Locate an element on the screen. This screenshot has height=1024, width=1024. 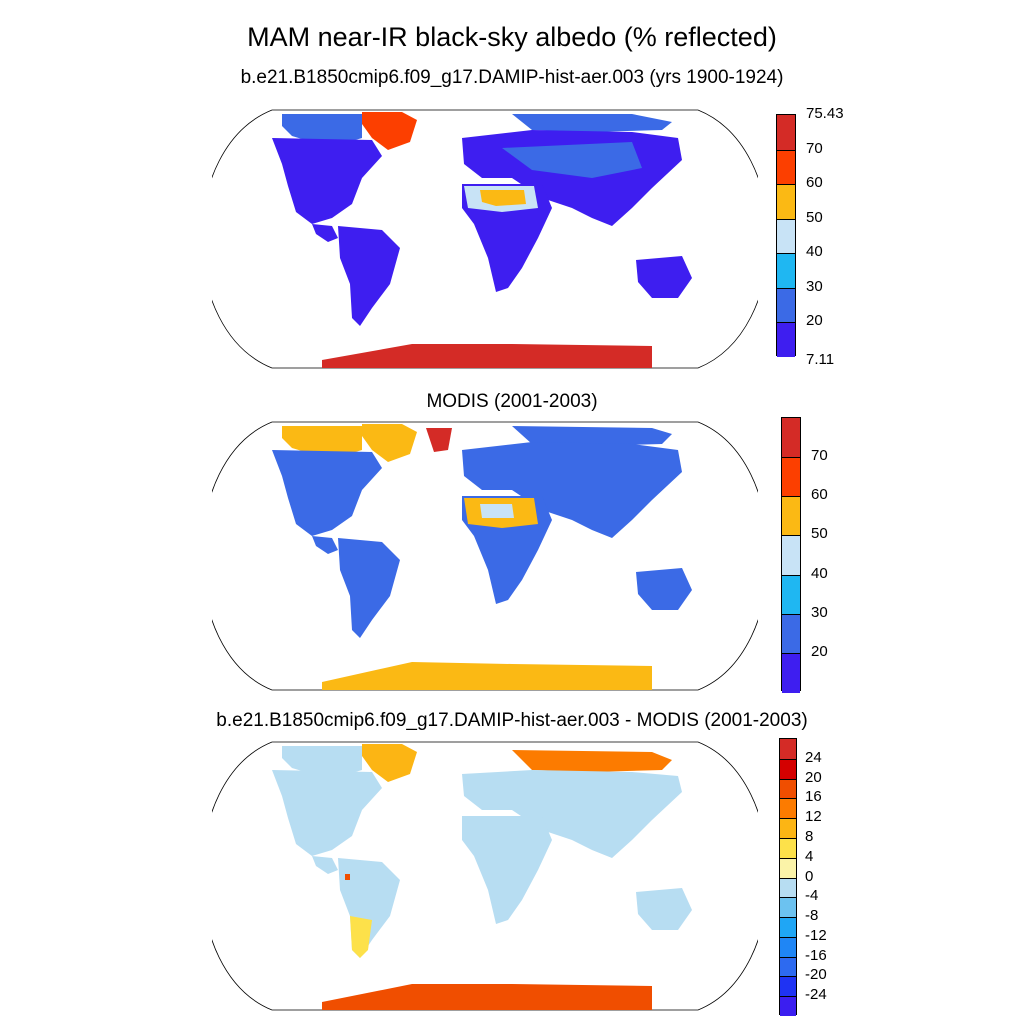
greenland-high is located at coordinates (439, 440).